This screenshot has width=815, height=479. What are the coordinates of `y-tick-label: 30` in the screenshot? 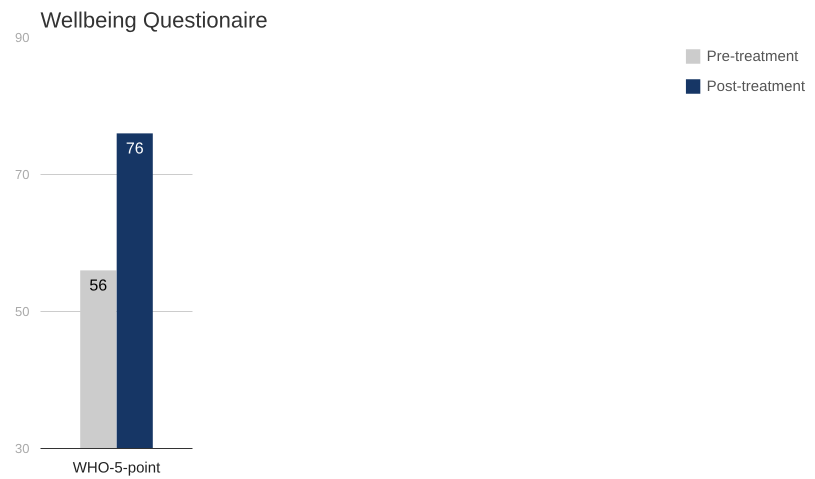 It's located at (22, 448).